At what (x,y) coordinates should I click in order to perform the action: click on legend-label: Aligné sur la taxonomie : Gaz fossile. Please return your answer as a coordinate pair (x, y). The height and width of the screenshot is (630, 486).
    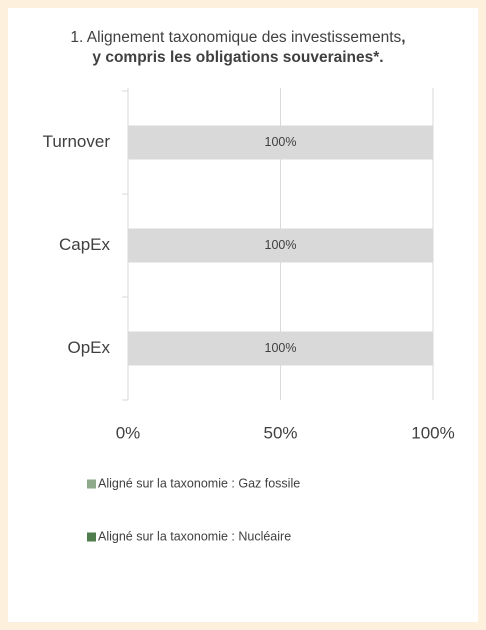
    Looking at the image, I should click on (199, 483).